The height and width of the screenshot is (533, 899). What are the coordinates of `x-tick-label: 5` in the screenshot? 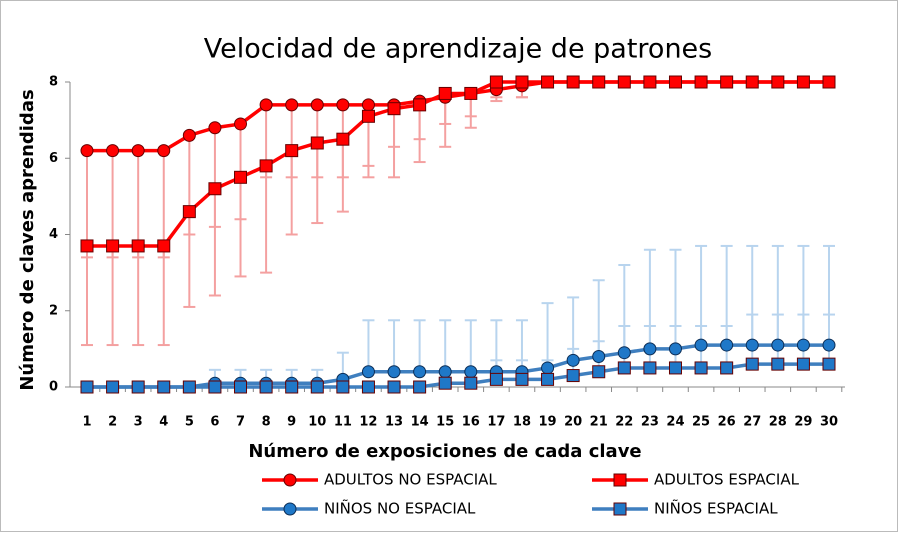 It's located at (189, 422).